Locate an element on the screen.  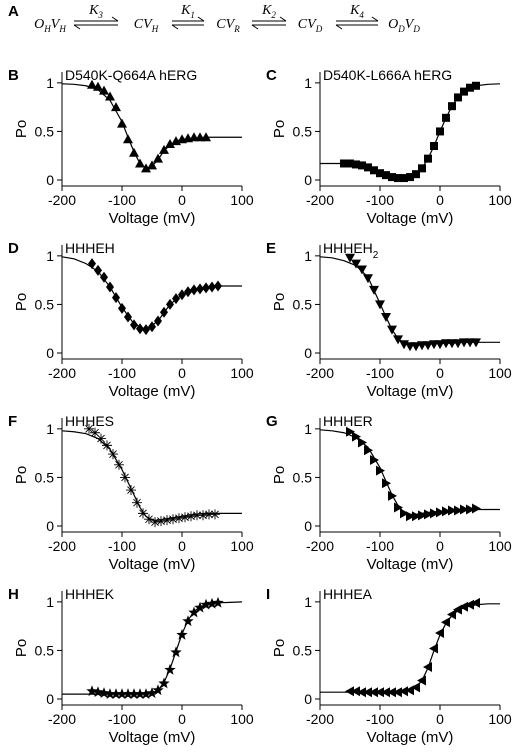
panel-letter-a: A is located at coordinates (13, 11).